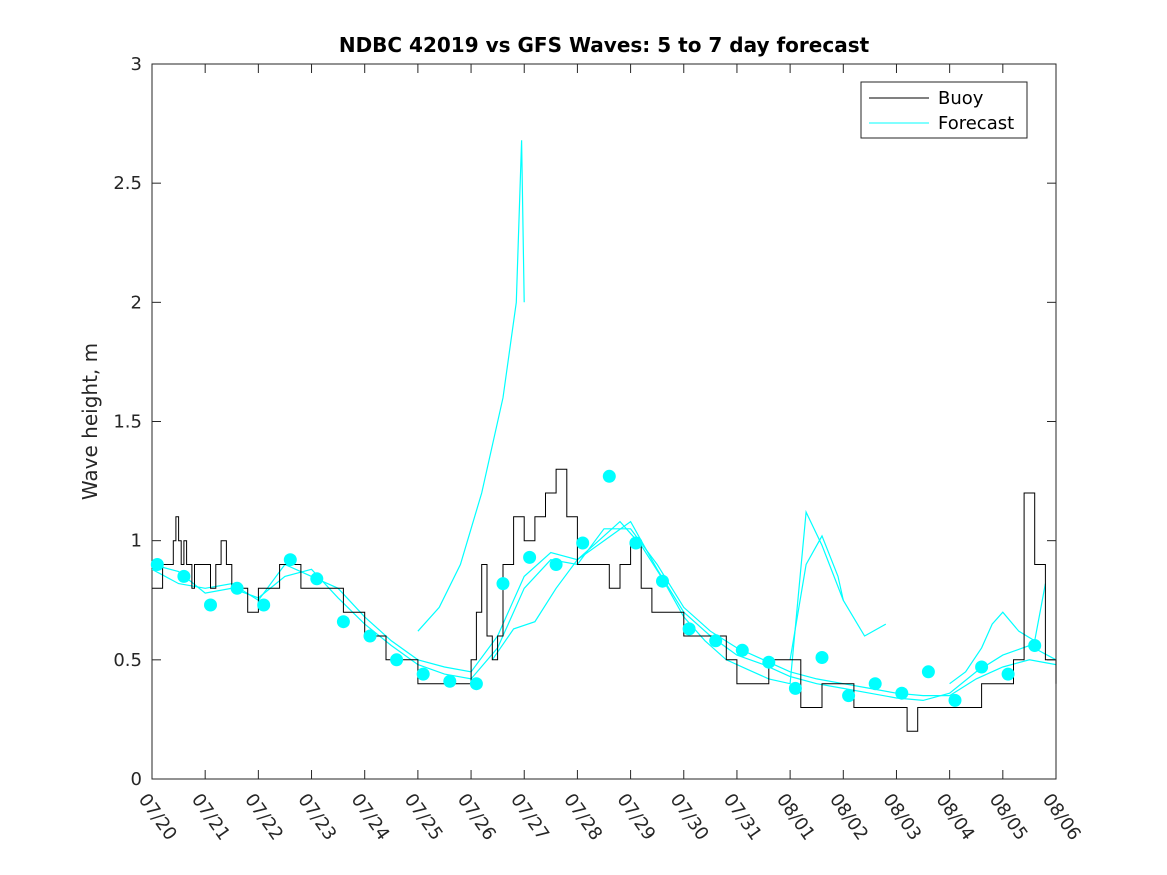 The image size is (1167, 875). Describe the element at coordinates (127, 183) in the screenshot. I see `y-tick-label: 2.5` at that location.